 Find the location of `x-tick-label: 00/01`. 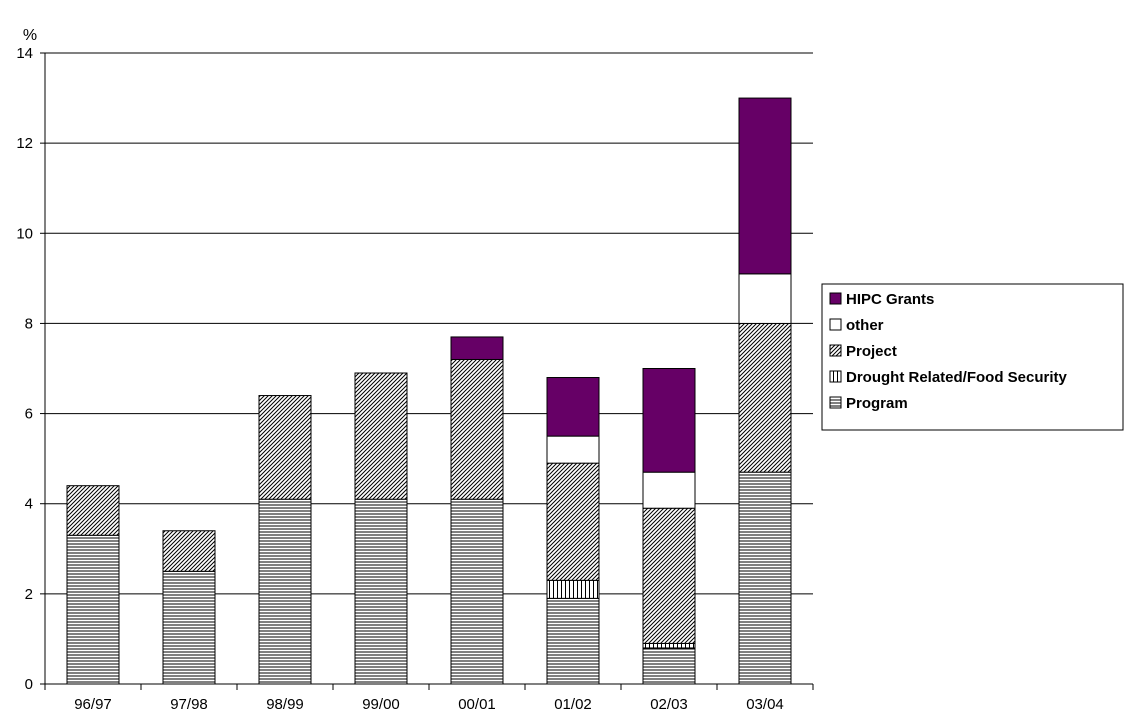

x-tick-label: 00/01 is located at coordinates (477, 704).